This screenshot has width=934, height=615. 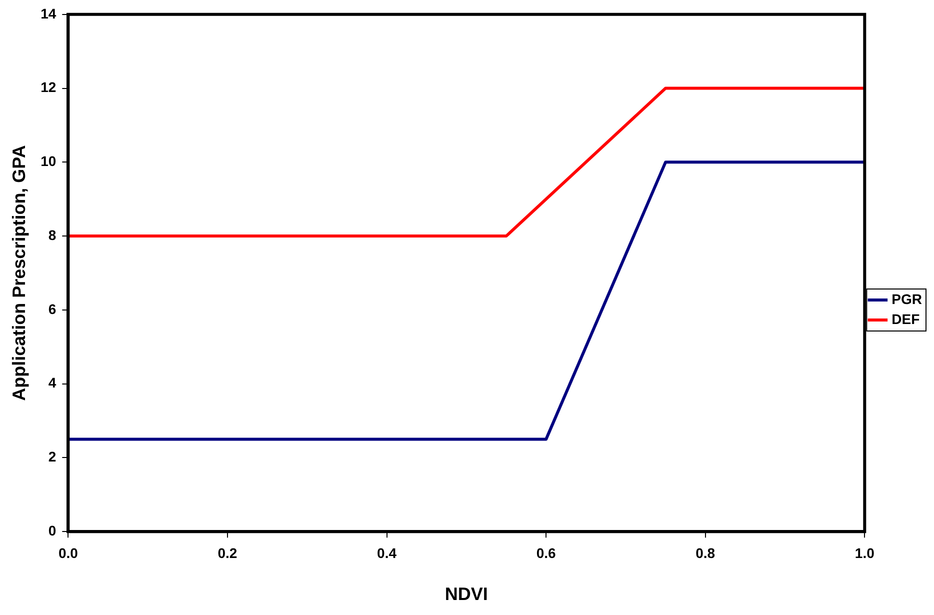 I want to click on y-tick-label: 0, so click(x=52, y=530).